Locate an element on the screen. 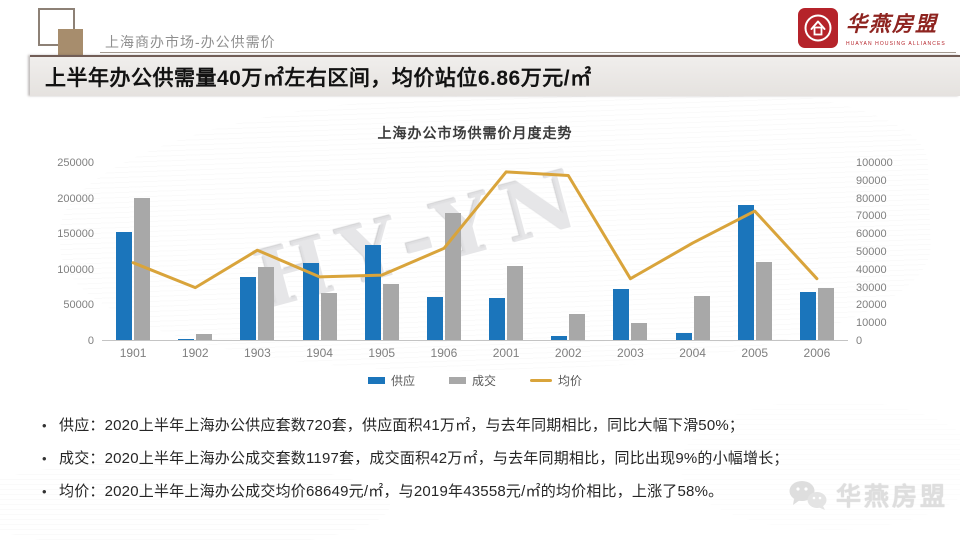 This screenshot has height=540, width=960. deco-square-outline is located at coordinates (56, 27).